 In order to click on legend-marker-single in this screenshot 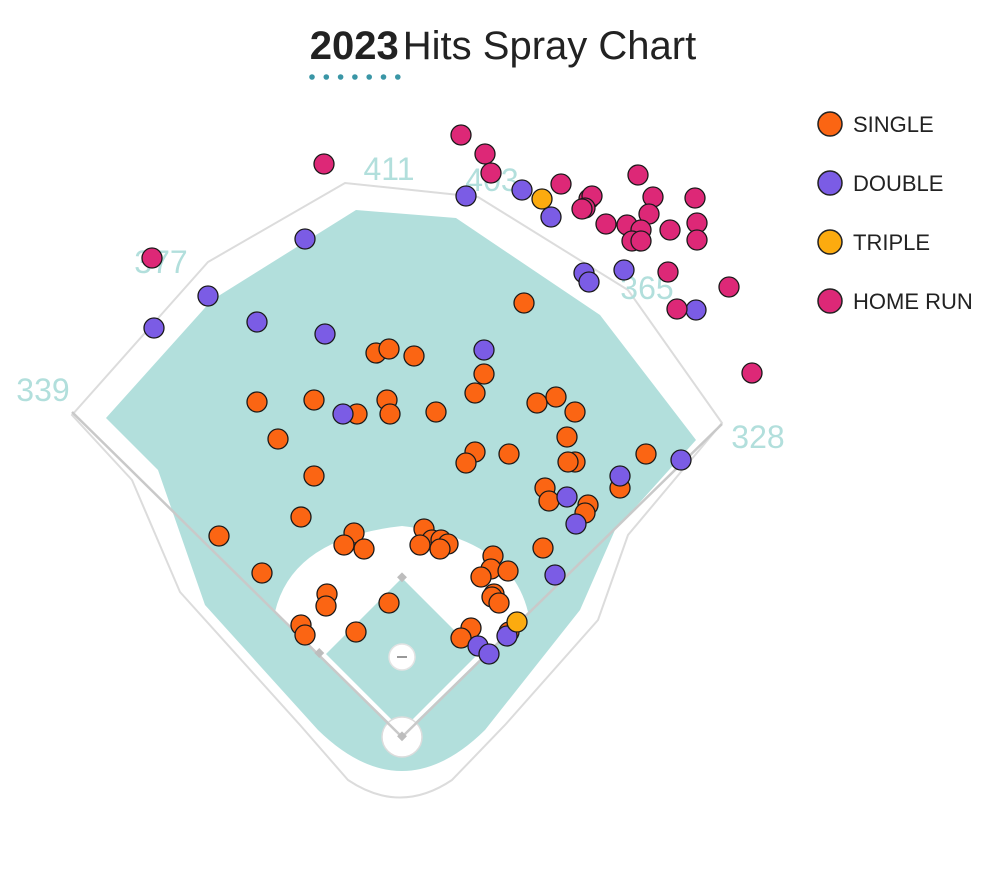, I will do `click(830, 124)`.